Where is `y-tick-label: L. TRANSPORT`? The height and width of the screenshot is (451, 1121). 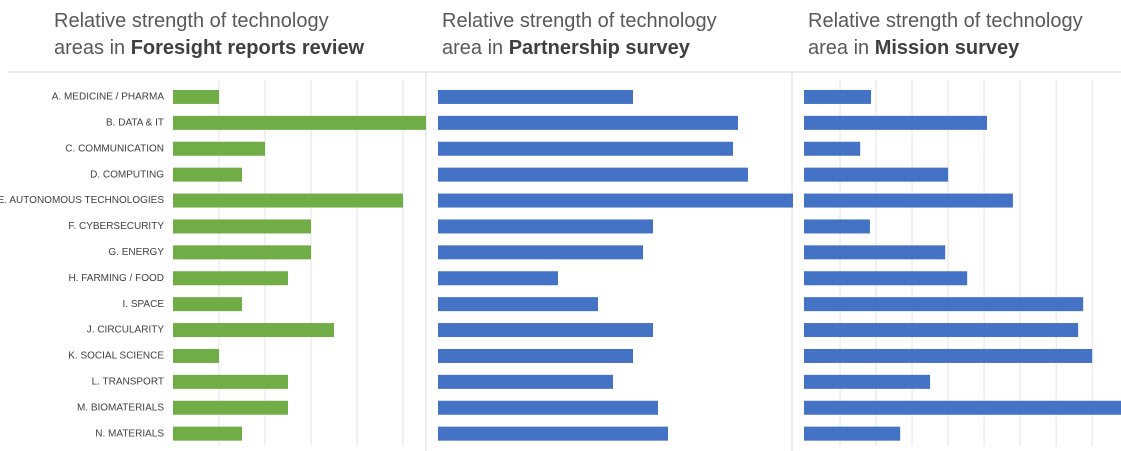 y-tick-label: L. TRANSPORT is located at coordinates (128, 381).